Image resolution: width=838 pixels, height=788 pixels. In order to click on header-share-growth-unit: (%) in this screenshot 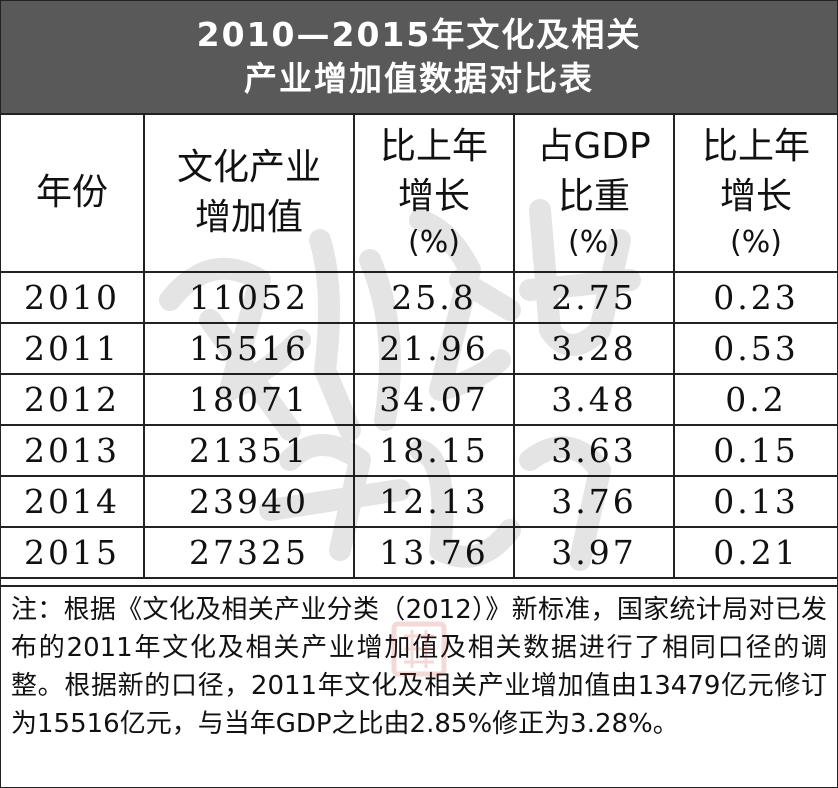, I will do `click(756, 242)`.